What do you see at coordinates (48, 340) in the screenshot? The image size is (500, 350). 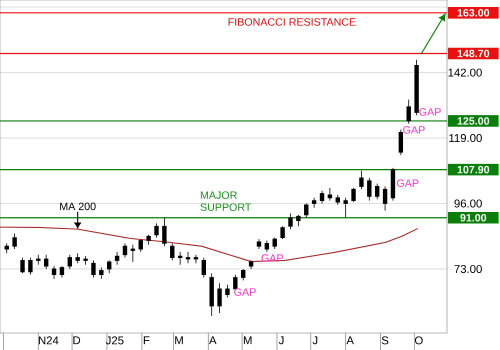 I see `x-tick-label: N24` at bounding box center [48, 340].